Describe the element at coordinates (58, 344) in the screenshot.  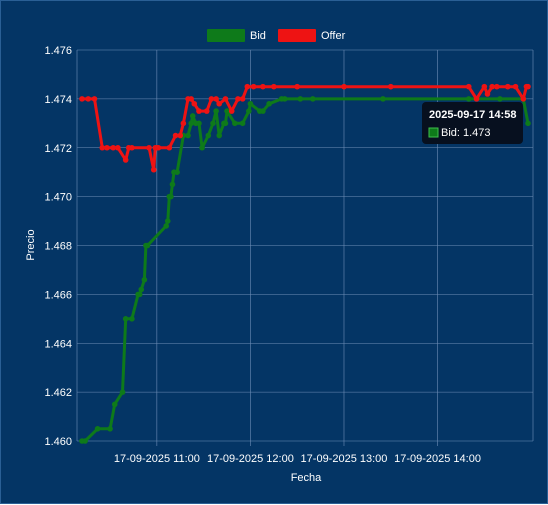
I see `y-tick-label: 1.464` at that location.